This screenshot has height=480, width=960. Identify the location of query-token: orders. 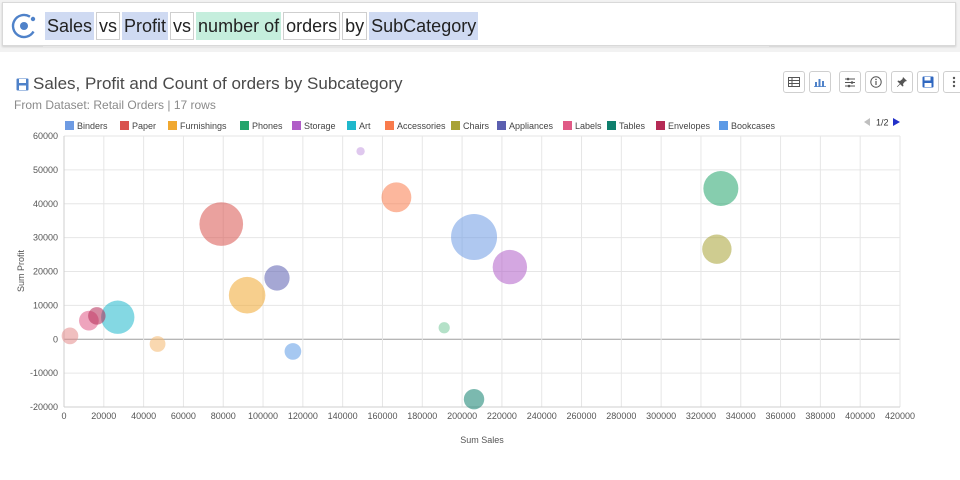
(312, 26).